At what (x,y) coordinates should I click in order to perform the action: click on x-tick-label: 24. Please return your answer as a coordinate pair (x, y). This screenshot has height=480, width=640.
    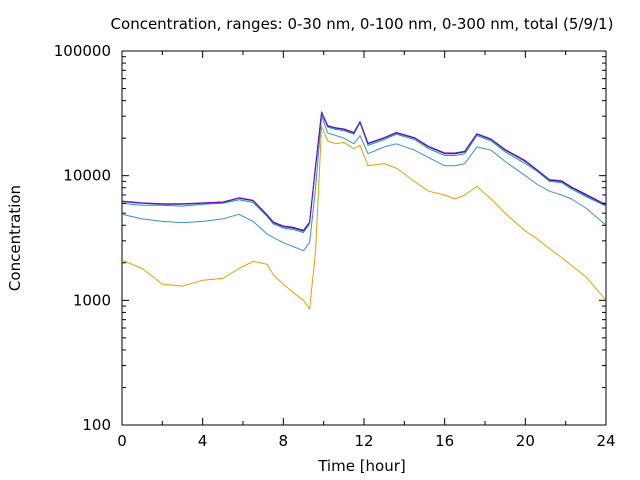
    Looking at the image, I should click on (605, 441).